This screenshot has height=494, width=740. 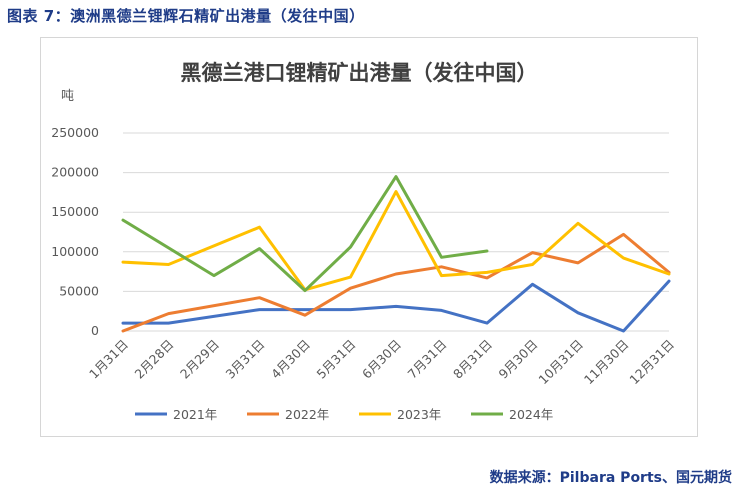 I want to click on x-tick-label: 6月30日, so click(x=381, y=359).